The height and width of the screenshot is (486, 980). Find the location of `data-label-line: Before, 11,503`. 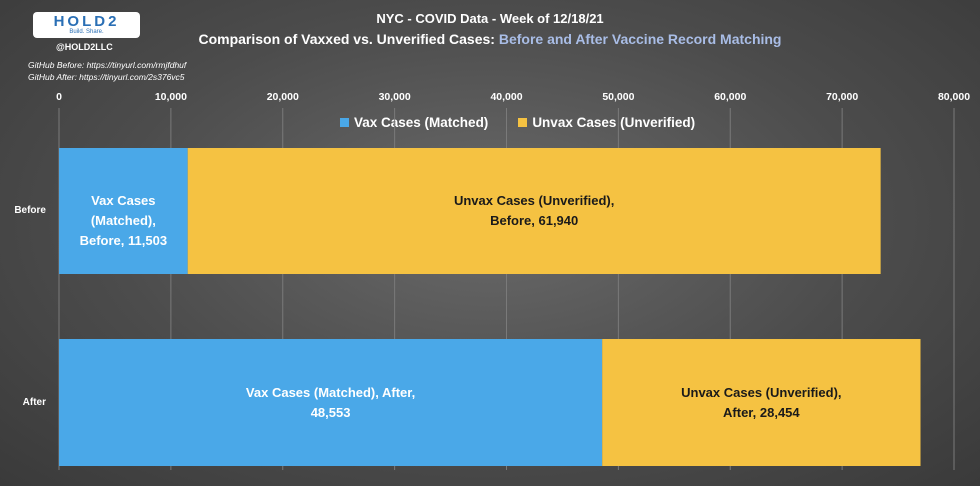

data-label-line: Before, 11,503 is located at coordinates (123, 240).